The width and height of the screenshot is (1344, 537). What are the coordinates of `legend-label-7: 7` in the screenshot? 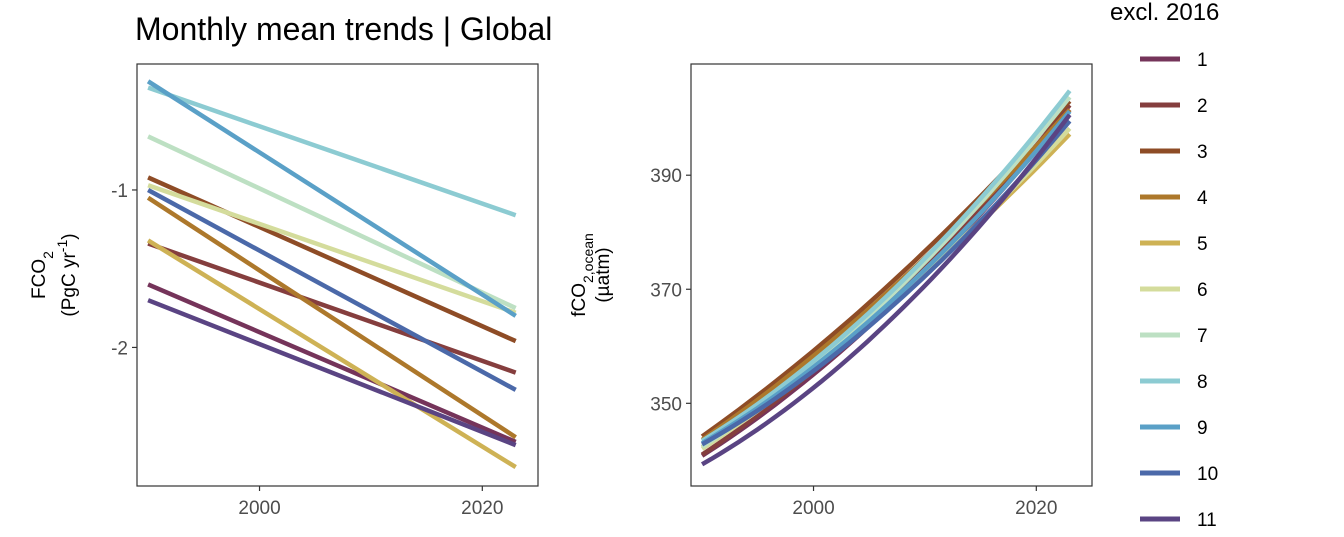 It's located at (1202, 336).